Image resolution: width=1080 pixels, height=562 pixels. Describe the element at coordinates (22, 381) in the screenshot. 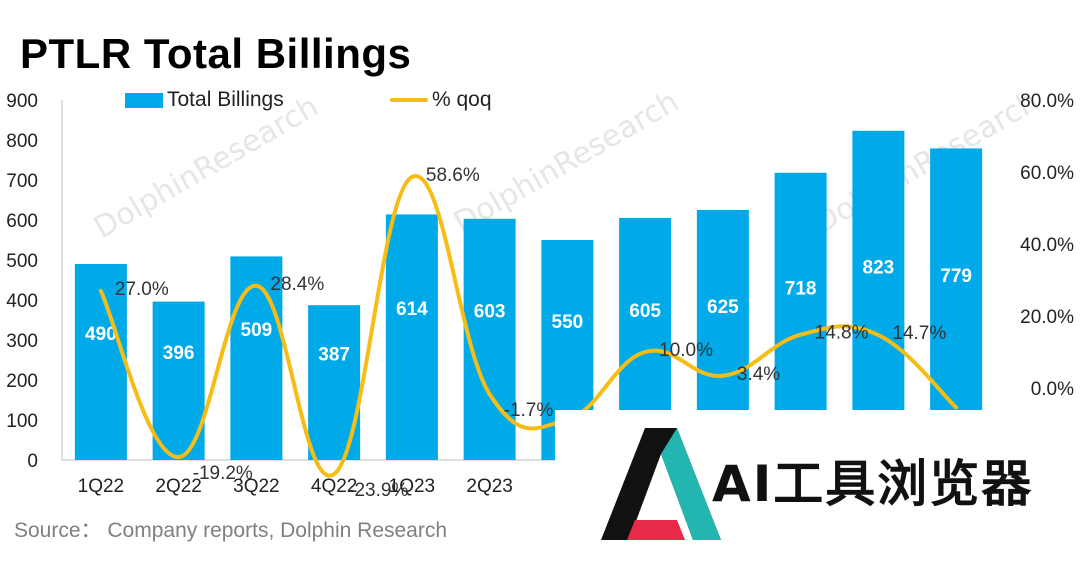

I see `left-tick-label: 200` at that location.